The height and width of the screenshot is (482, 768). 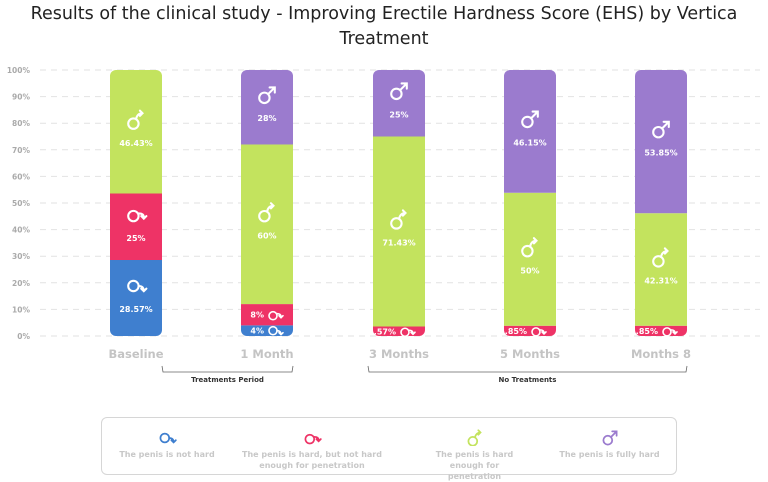 What do you see at coordinates (398, 243) in the screenshot?
I see `data-label: 71.43%` at bounding box center [398, 243].